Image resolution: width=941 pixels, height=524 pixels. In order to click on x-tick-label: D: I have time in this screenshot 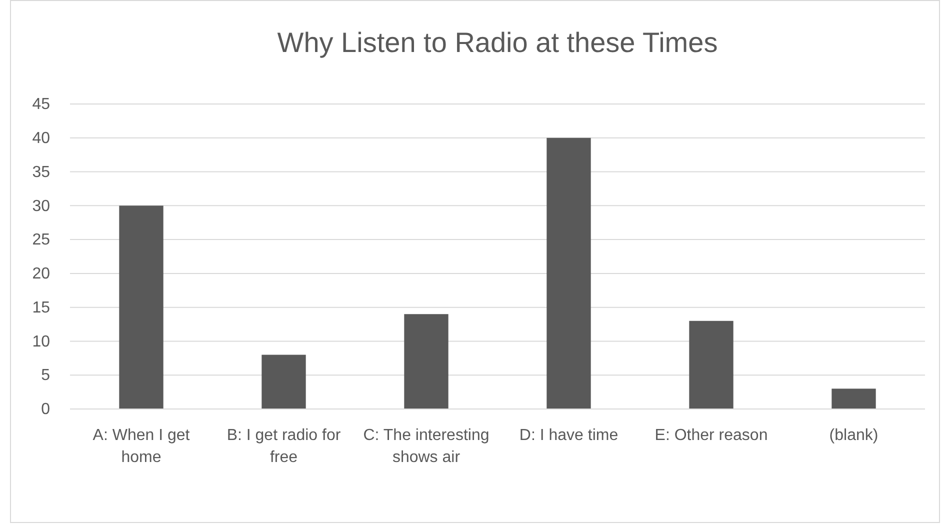, I will do `click(568, 435)`.